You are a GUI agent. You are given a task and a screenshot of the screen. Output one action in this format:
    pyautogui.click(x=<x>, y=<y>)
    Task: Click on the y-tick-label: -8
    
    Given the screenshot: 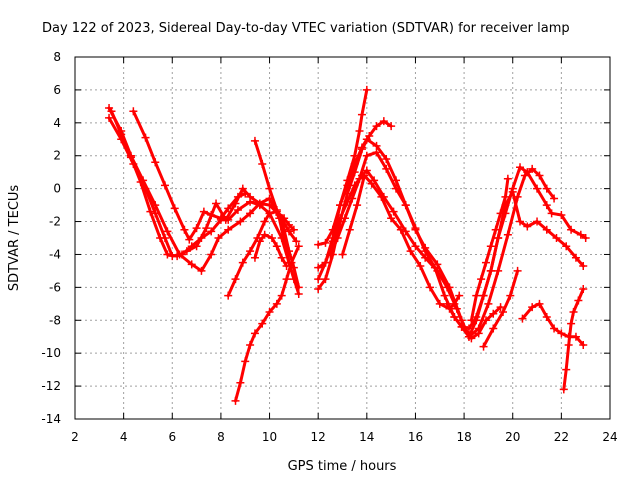 What is the action you would take?
    pyautogui.click(x=55, y=320)
    